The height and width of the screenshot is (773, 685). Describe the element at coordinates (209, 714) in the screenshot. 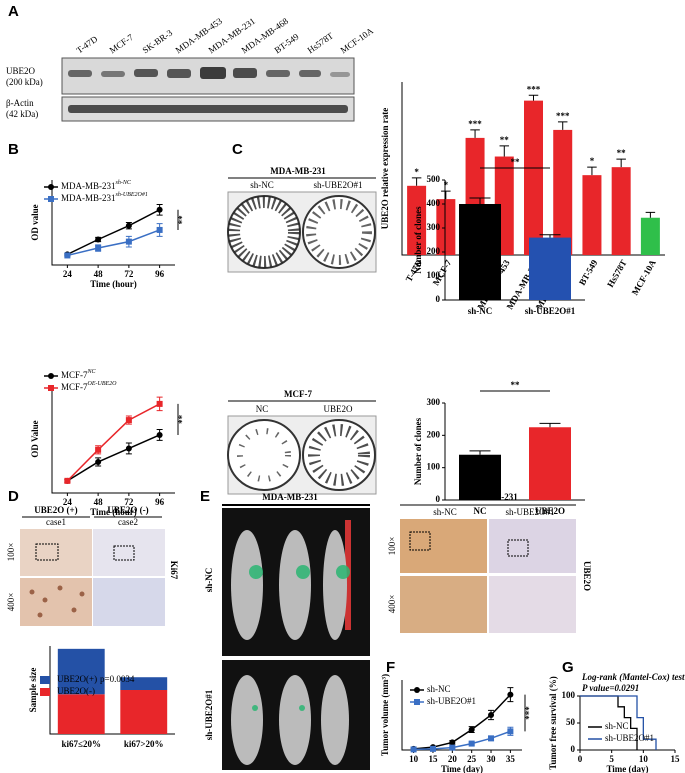

I see `imaging-group: sh-UBE2O#1` at that location.